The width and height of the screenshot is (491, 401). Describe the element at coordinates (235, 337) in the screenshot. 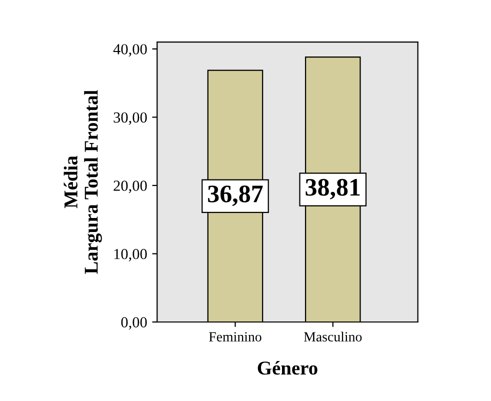

I see `x-tick-label: Feminino` at that location.